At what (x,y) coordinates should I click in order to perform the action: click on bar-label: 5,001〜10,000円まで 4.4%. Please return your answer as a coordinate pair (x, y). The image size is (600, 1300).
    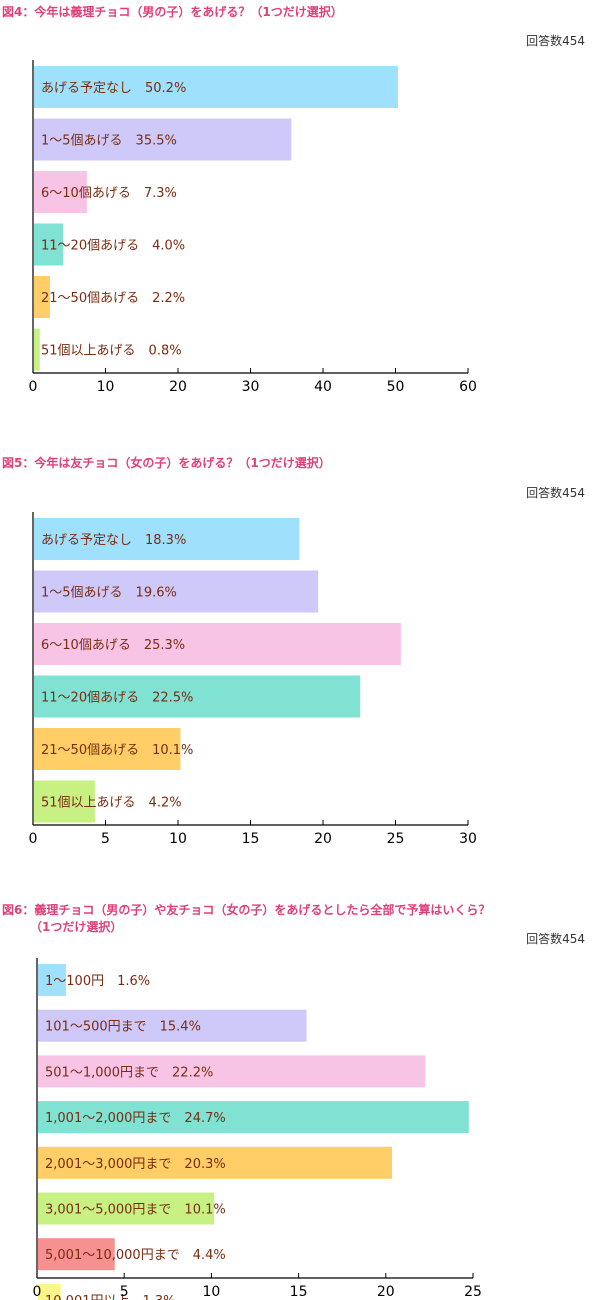
    Looking at the image, I should click on (135, 1255).